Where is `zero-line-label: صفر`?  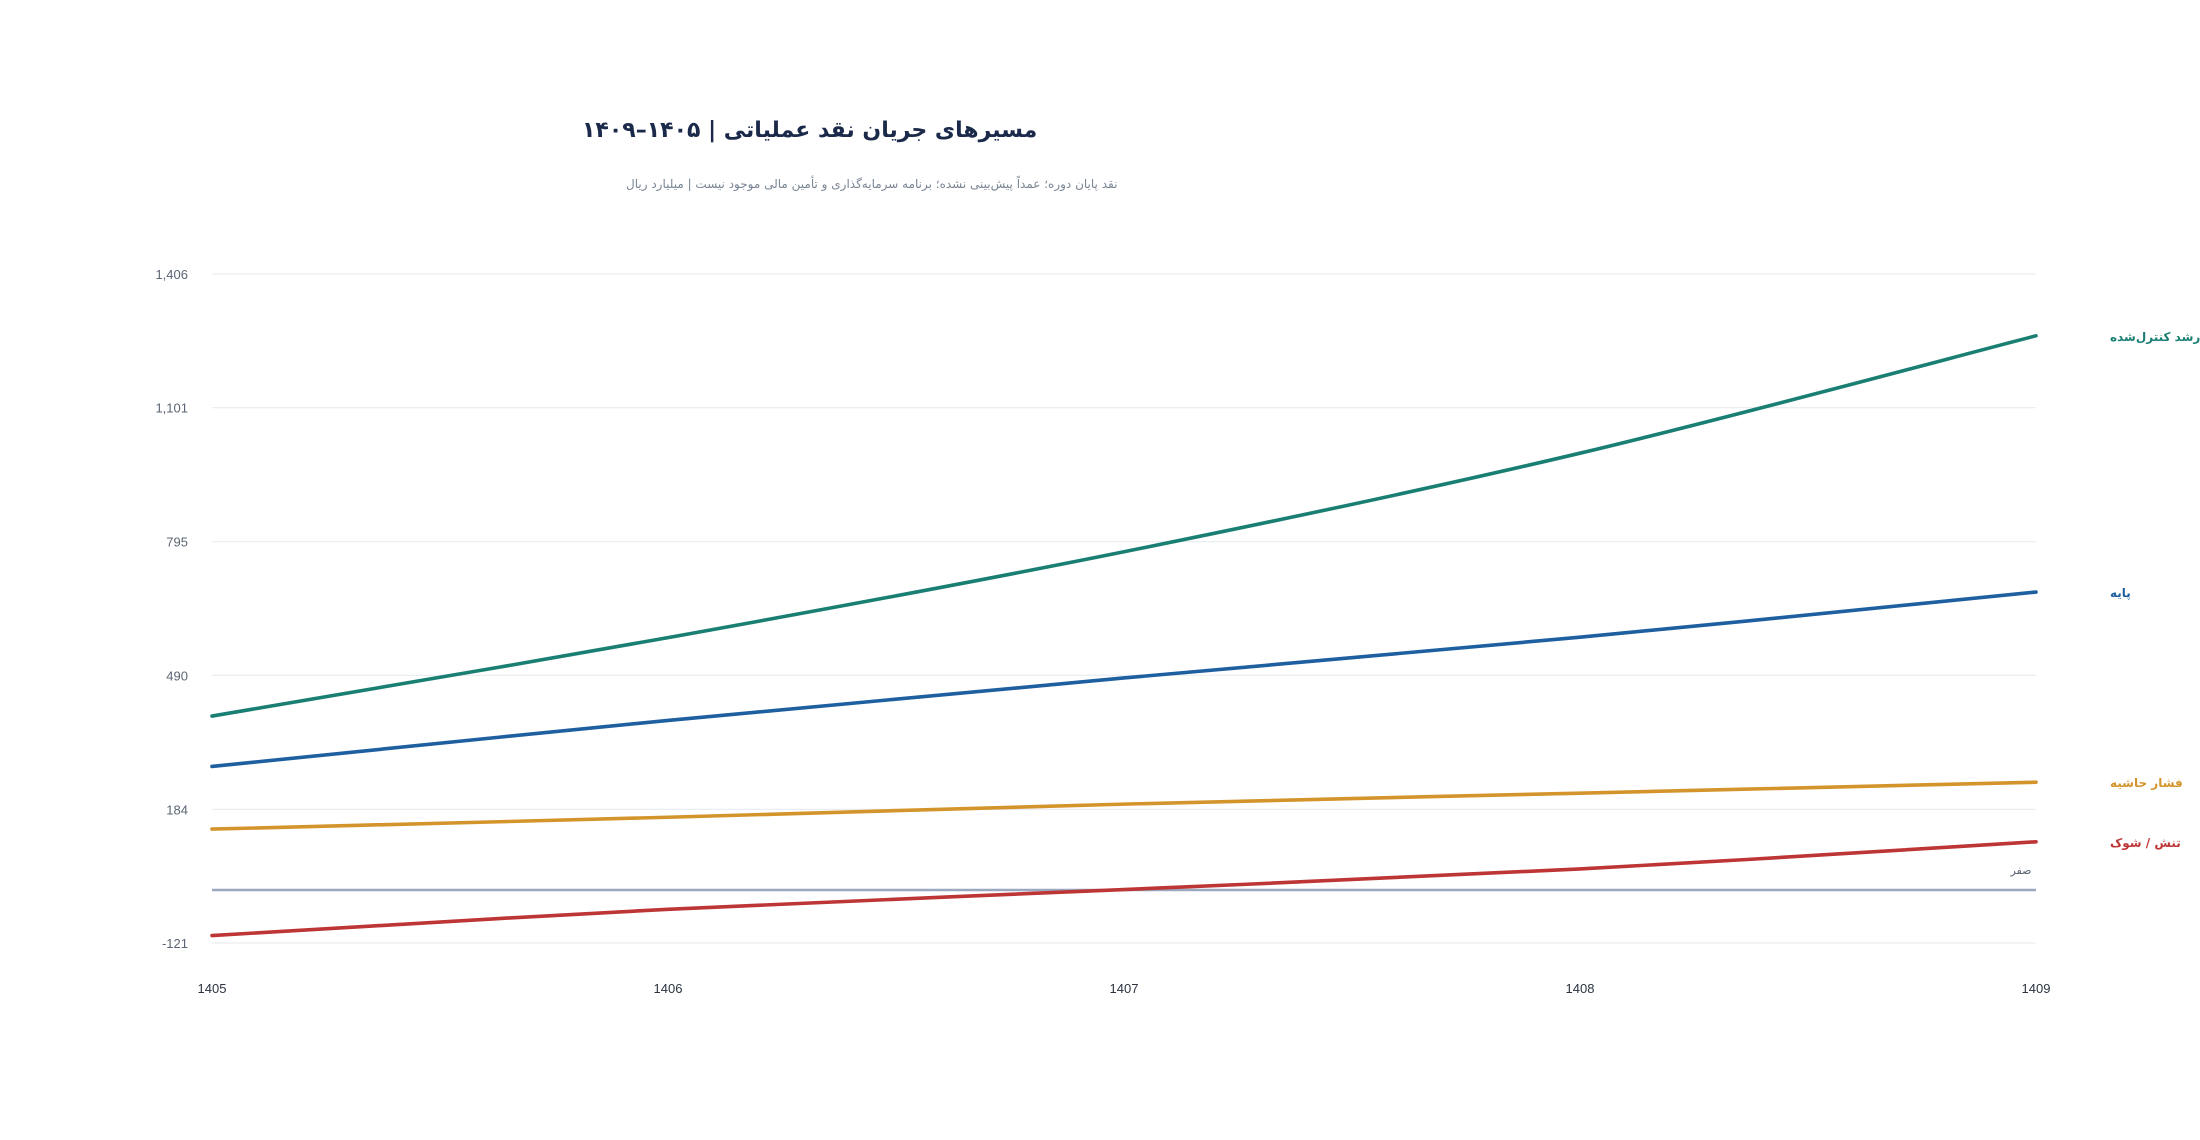
zero-line-label: صفر is located at coordinates (2021, 870).